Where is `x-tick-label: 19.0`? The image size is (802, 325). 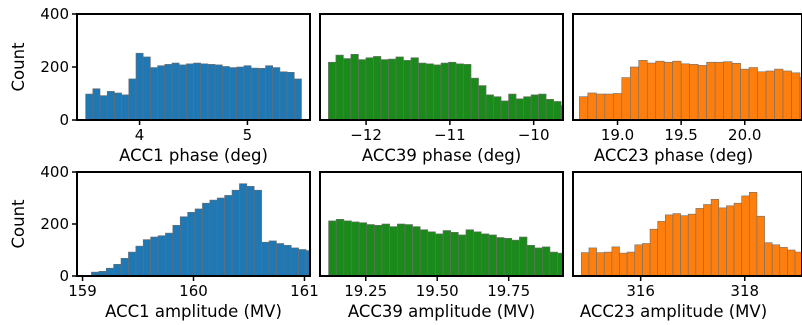 x-tick-label: 19.0 is located at coordinates (617, 135).